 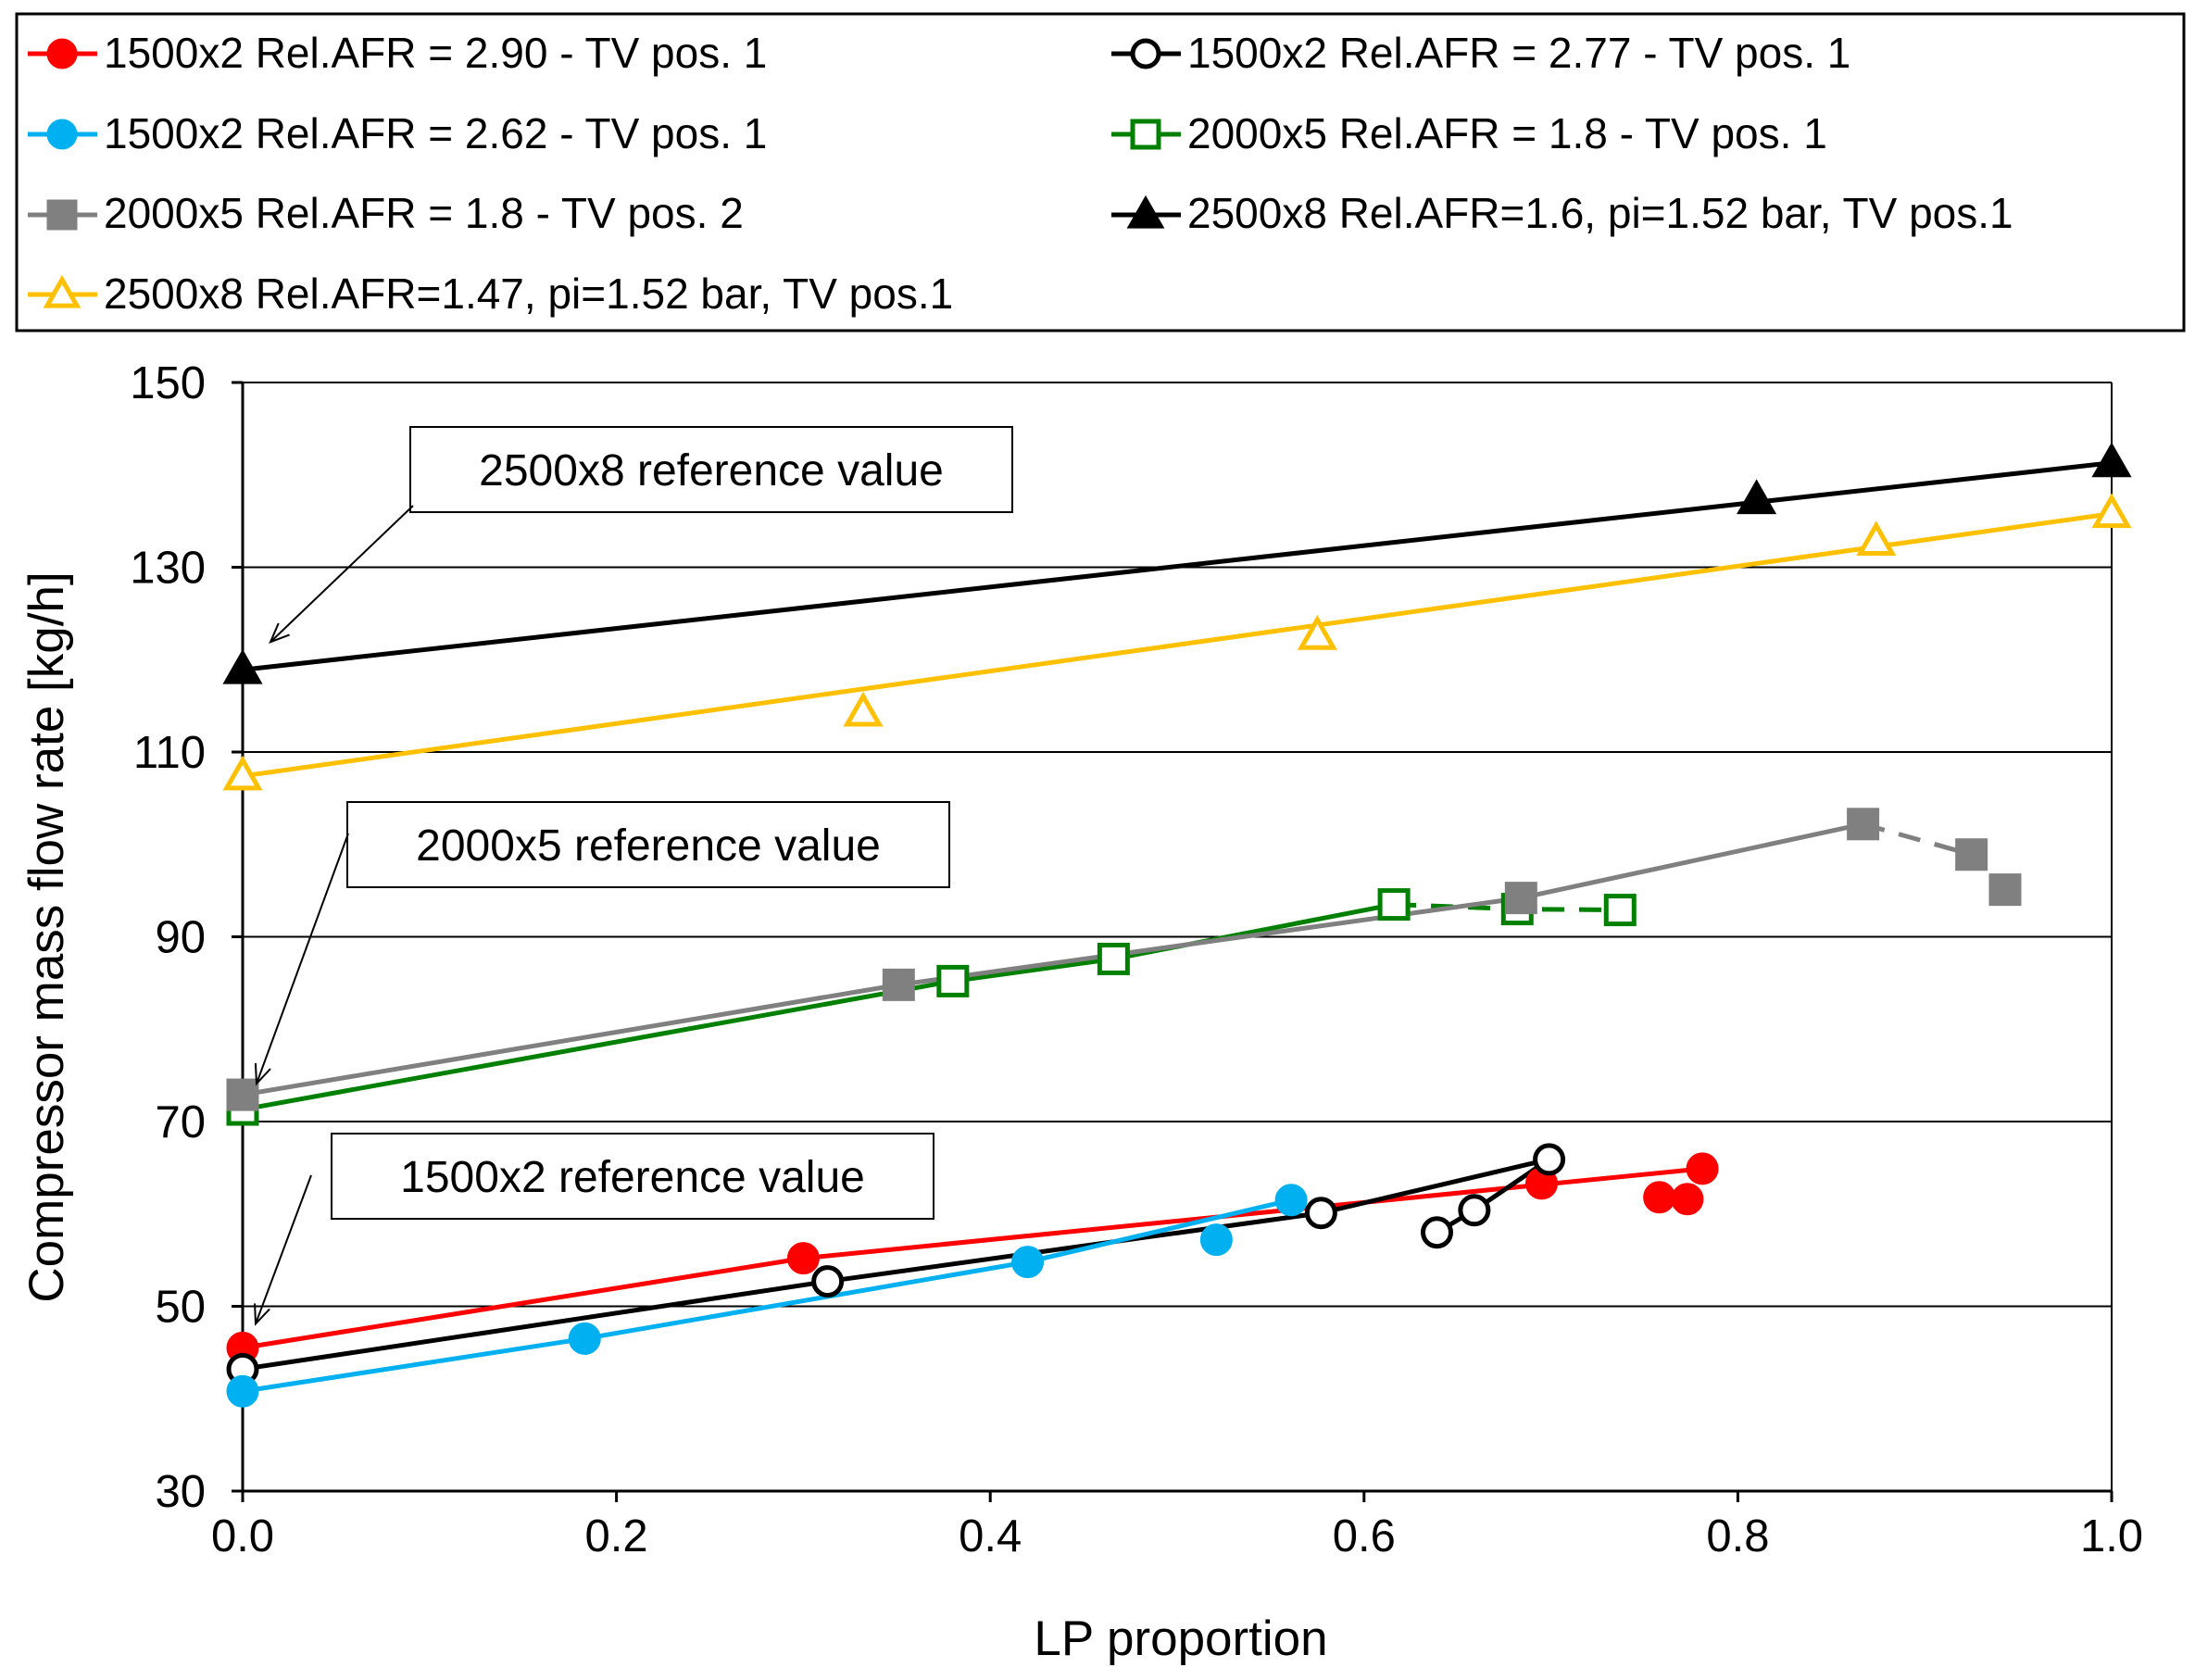 I want to click on legend-label-1: 1500x2 Rel.AFR = 2.90 - TV pos. 1, so click(x=435, y=53).